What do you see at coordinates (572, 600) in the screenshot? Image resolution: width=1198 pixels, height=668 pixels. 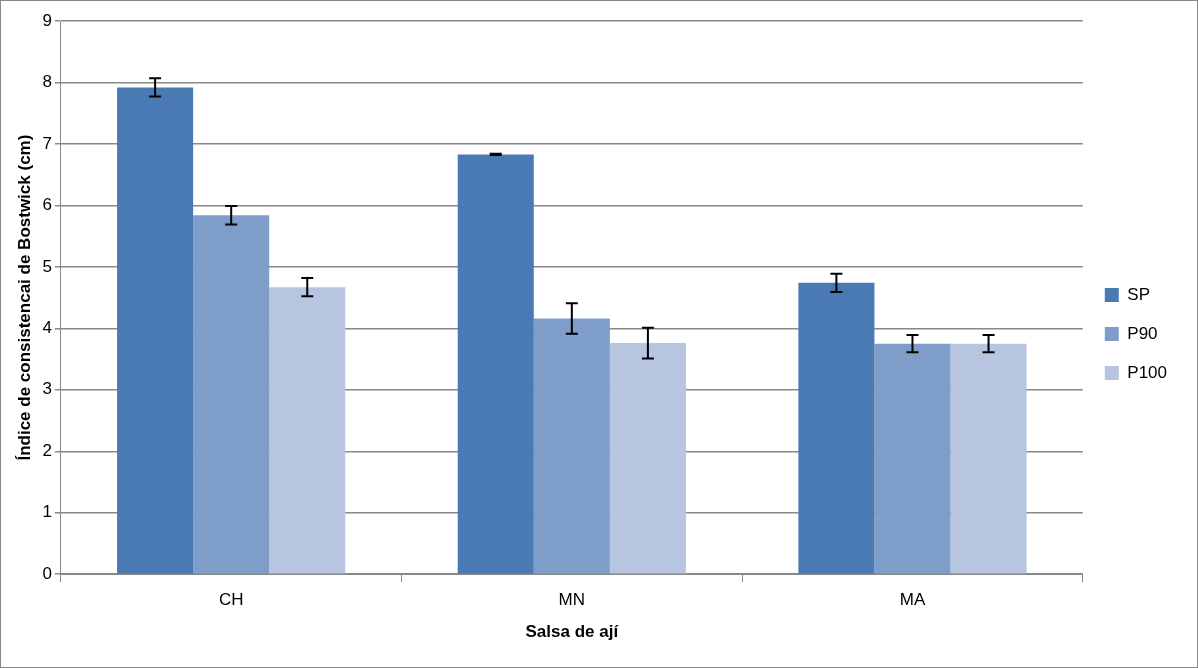 I see `x-tick-label: MN` at bounding box center [572, 600].